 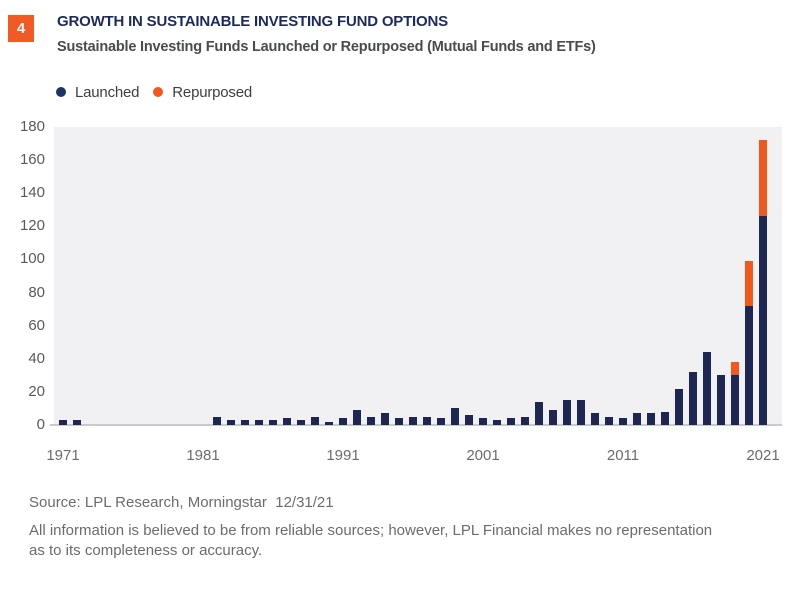 What do you see at coordinates (651, 419) in the screenshot?
I see `bar-launched-2013` at bounding box center [651, 419].